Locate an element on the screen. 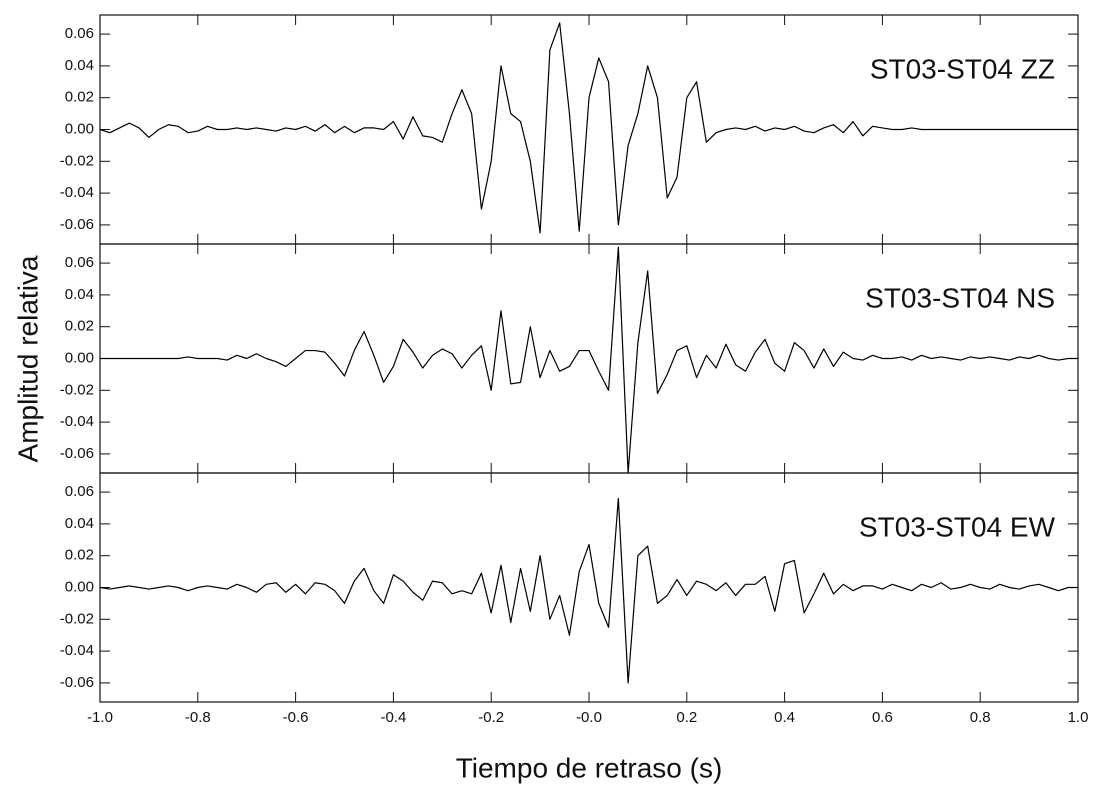  x-tick-label: -0.4 is located at coordinates (393, 717).